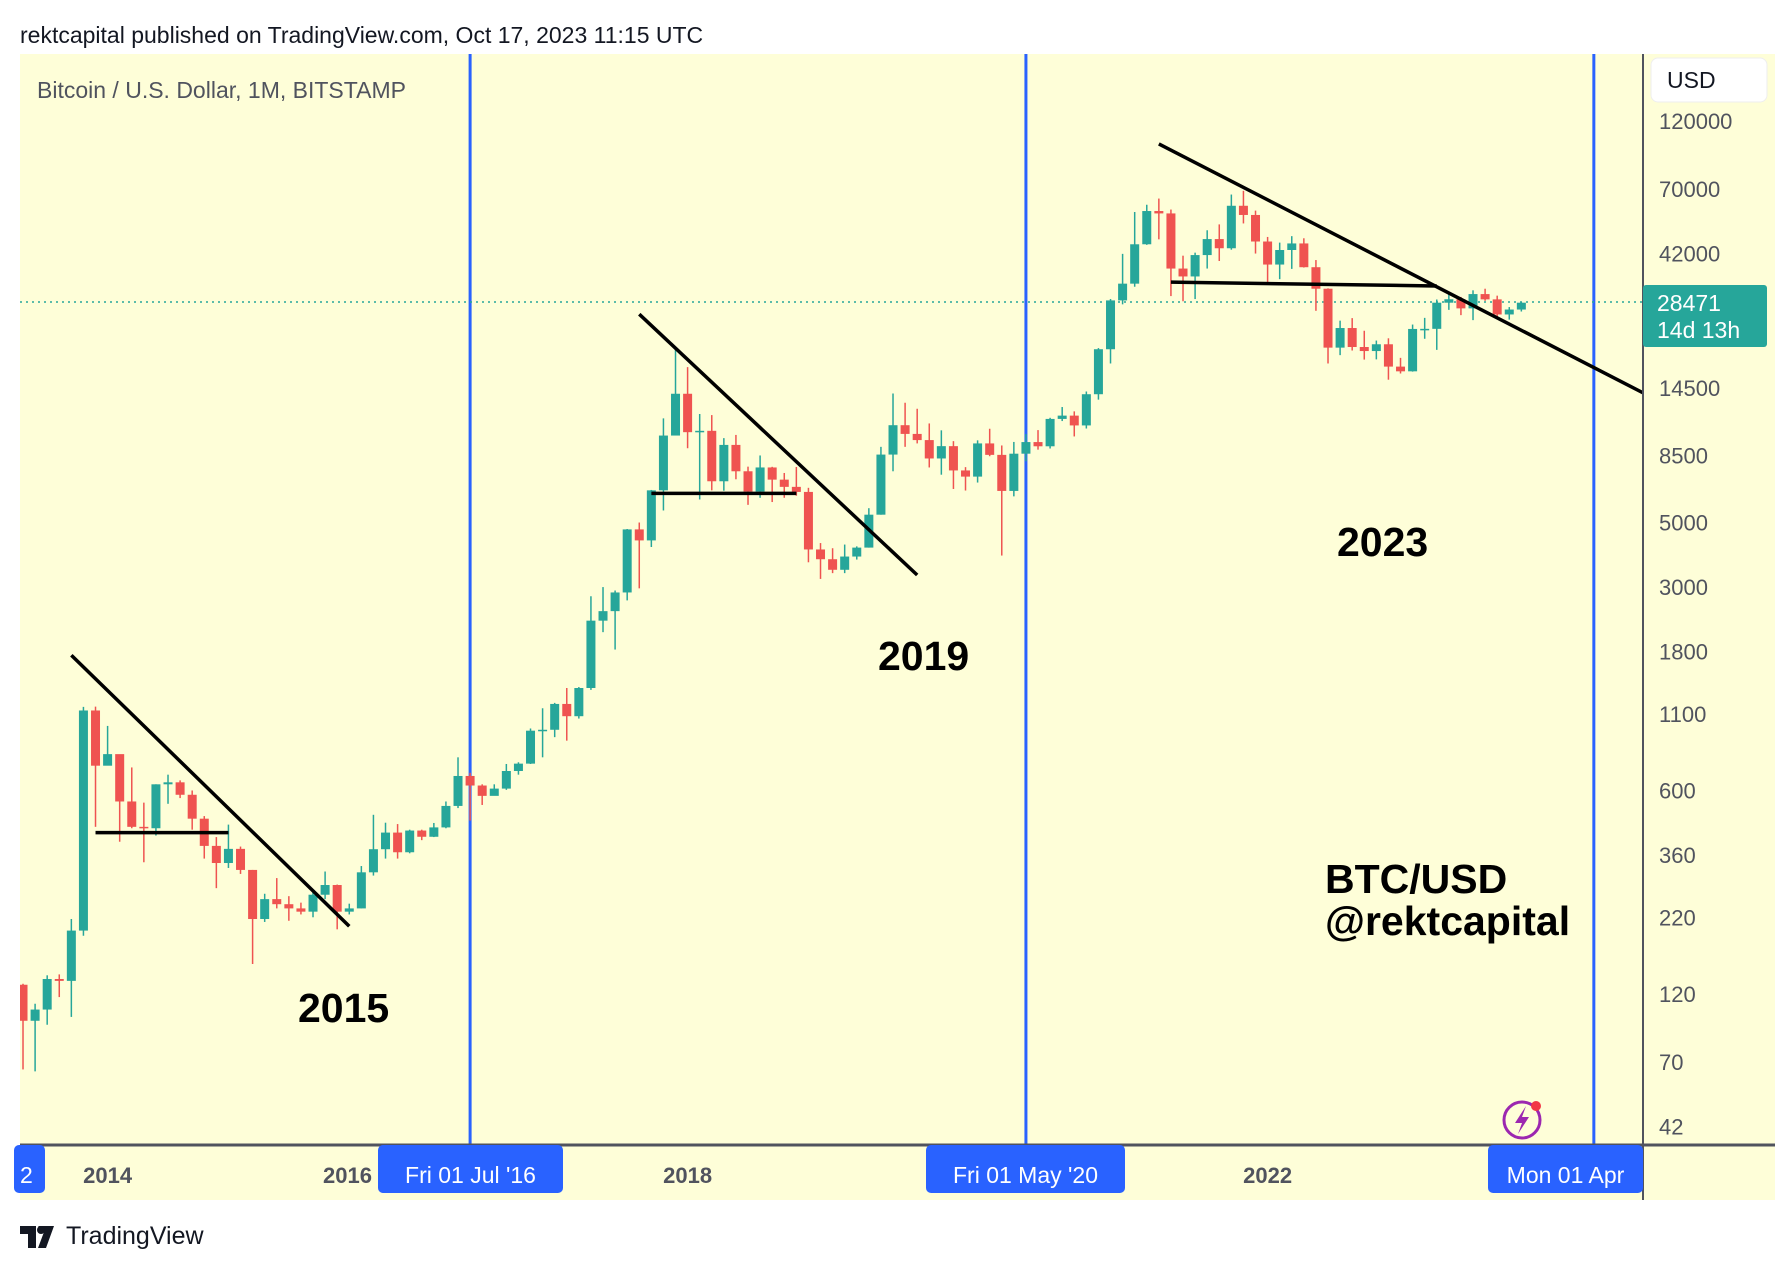 The image size is (1786, 1266). What do you see at coordinates (343, 1008) in the screenshot?
I see `annotation-2015: 2015` at bounding box center [343, 1008].